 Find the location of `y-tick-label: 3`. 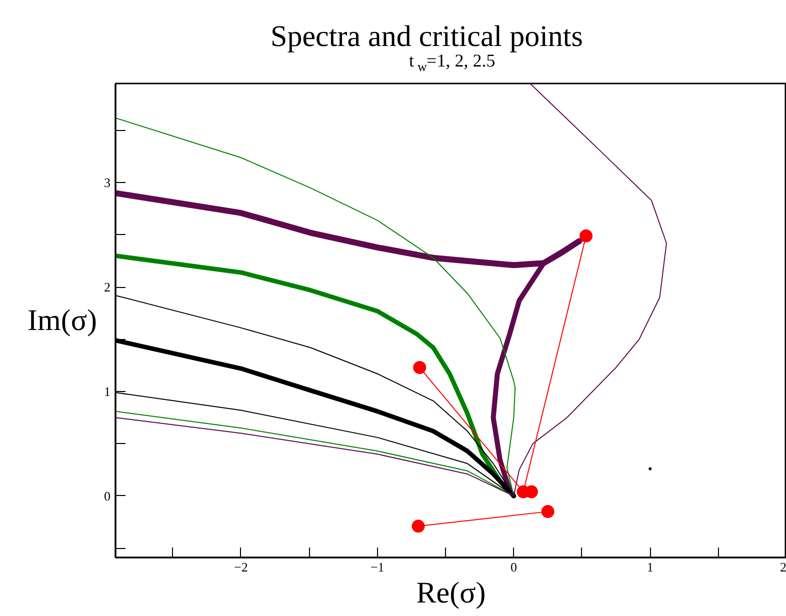

y-tick-label: 3 is located at coordinates (107, 182).